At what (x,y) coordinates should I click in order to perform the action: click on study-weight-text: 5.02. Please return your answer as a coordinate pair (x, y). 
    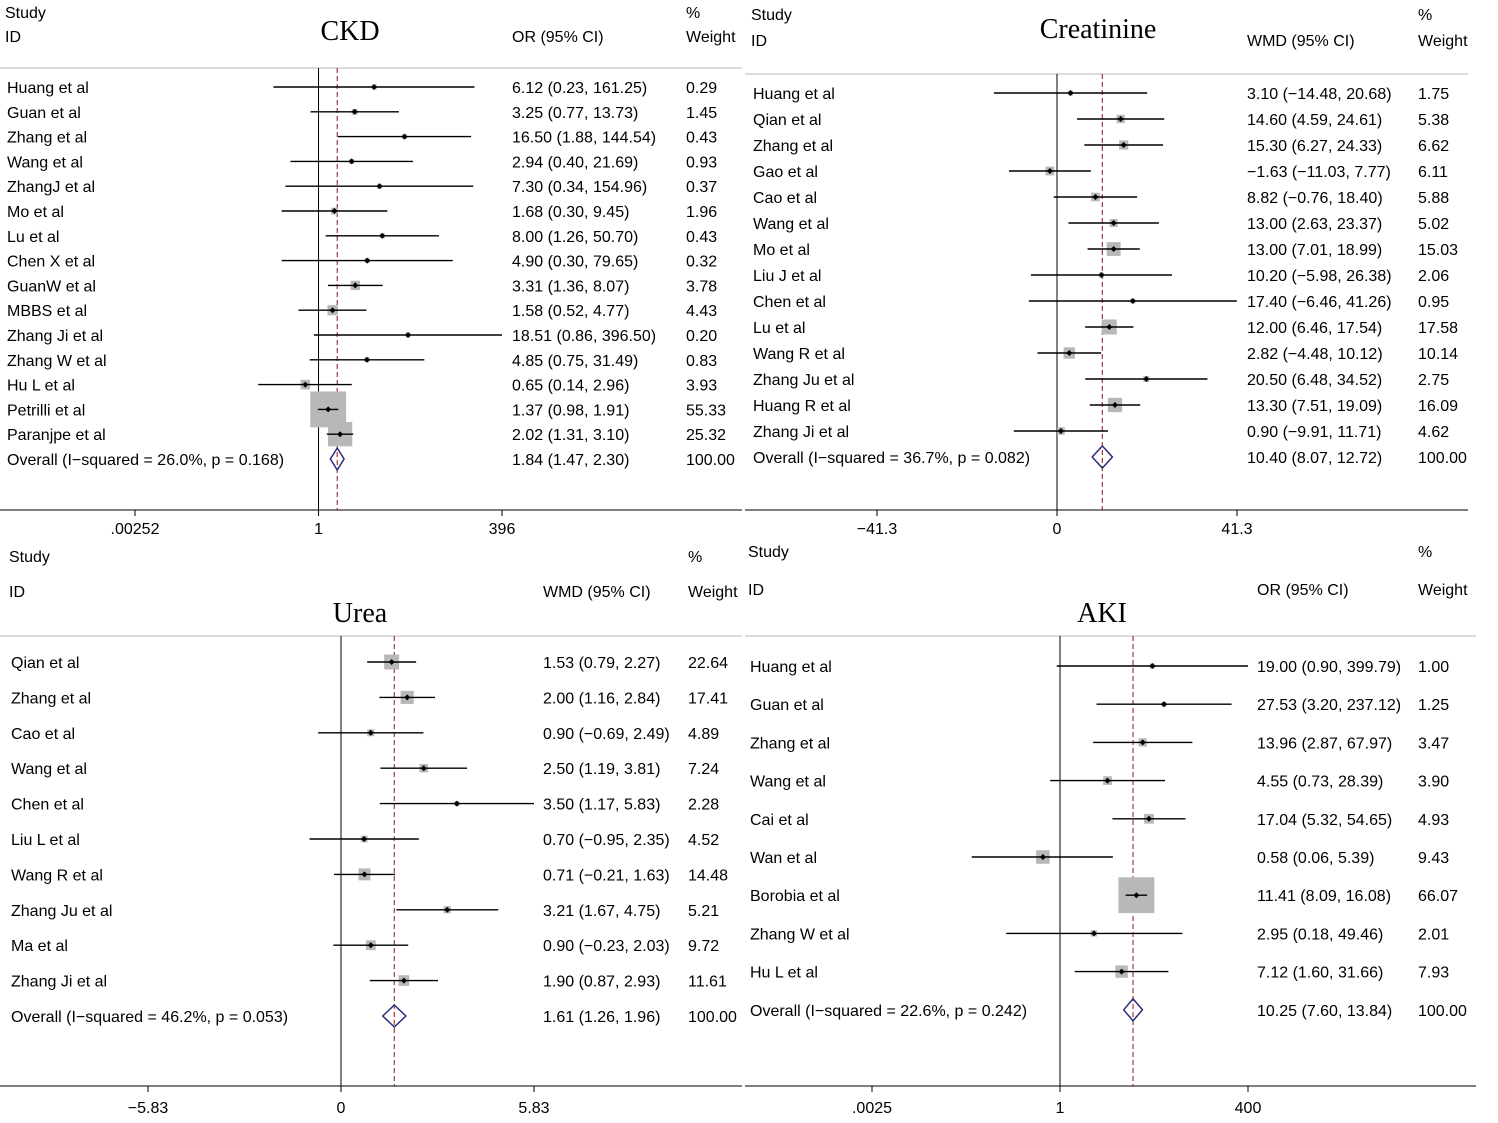
    Looking at the image, I should click on (1433, 224).